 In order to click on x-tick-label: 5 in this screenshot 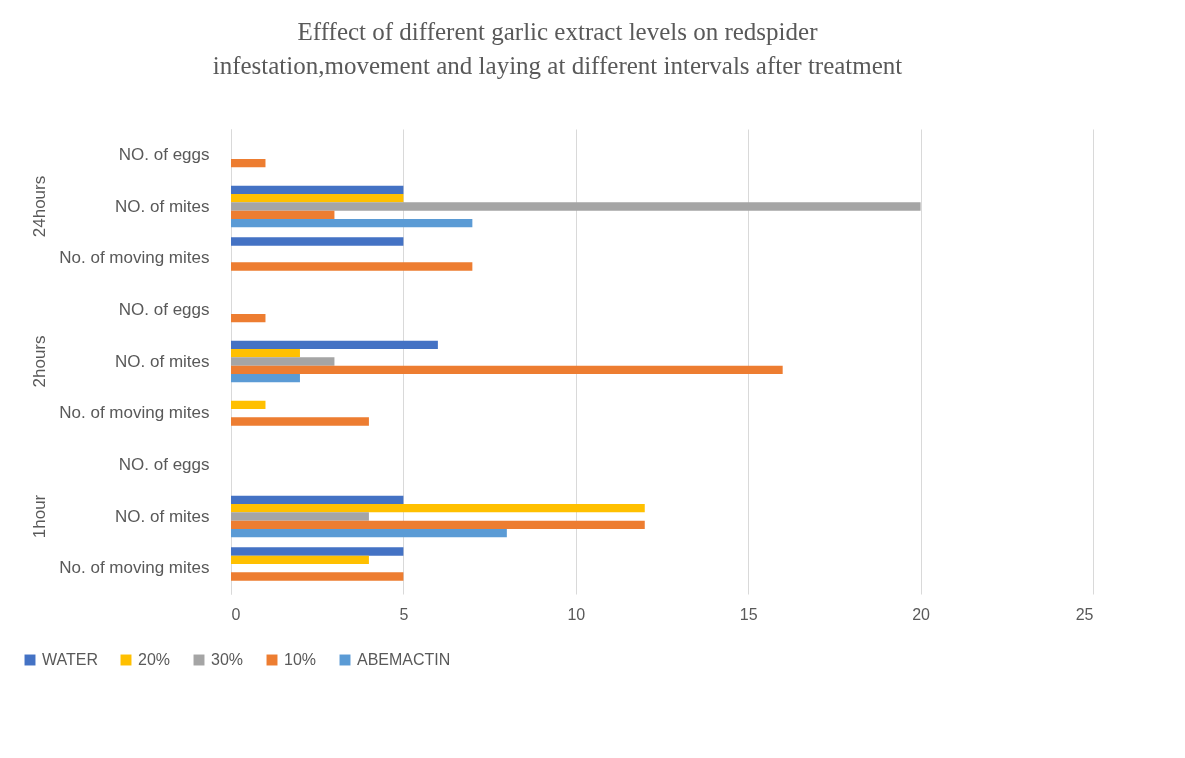, I will do `click(404, 614)`.